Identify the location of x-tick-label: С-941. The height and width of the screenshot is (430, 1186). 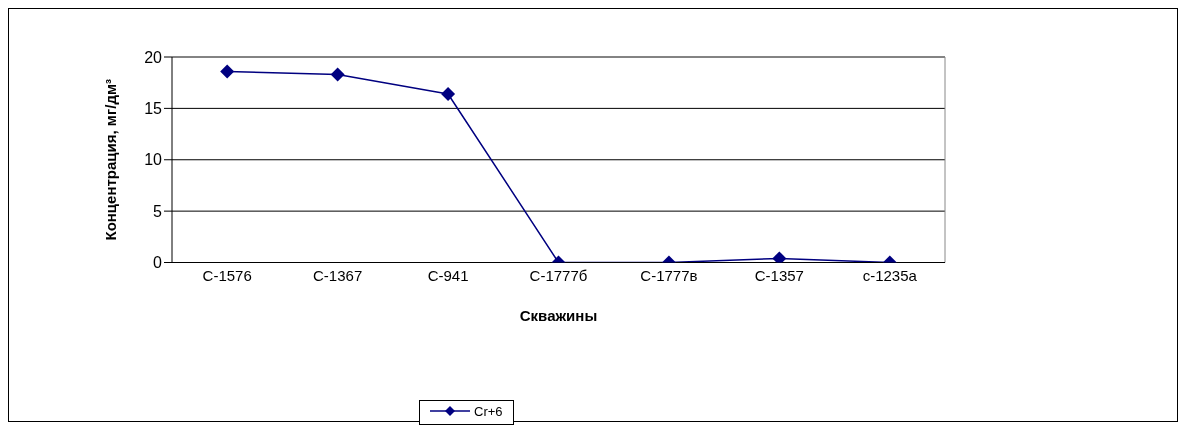
(448, 276).